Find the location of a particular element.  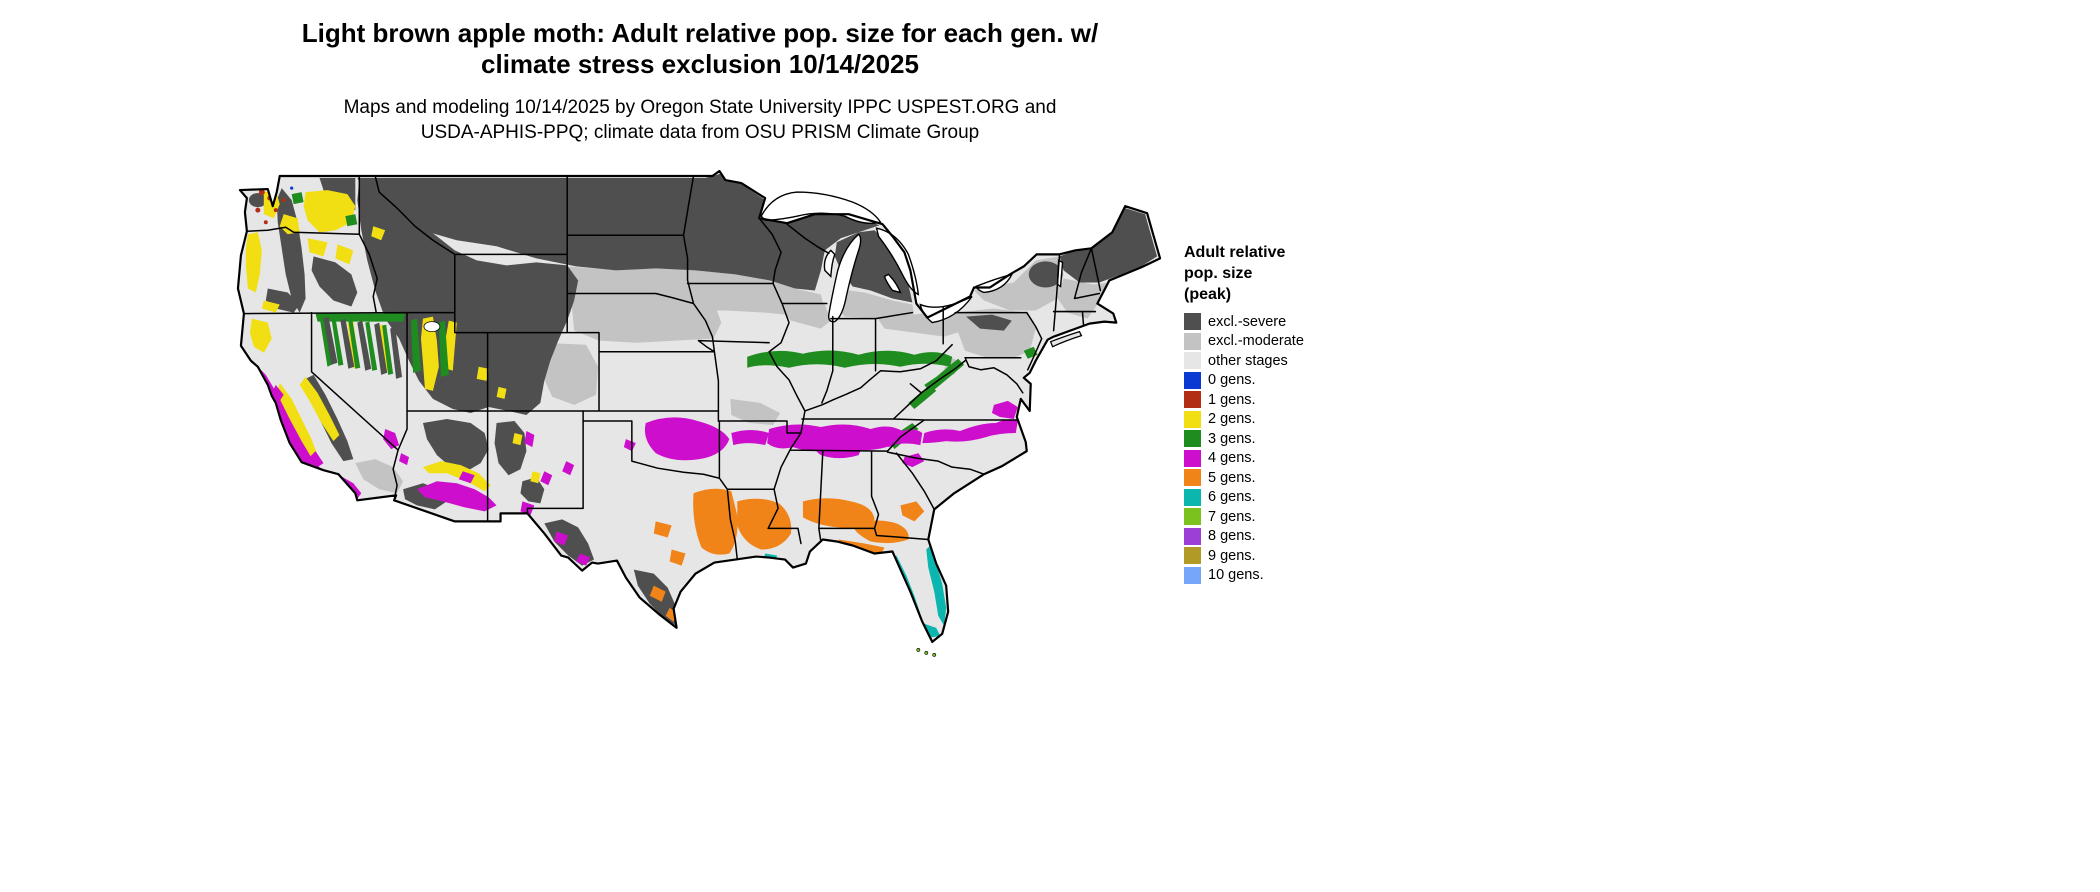

legend-label: 1 gens. is located at coordinates (1232, 399).